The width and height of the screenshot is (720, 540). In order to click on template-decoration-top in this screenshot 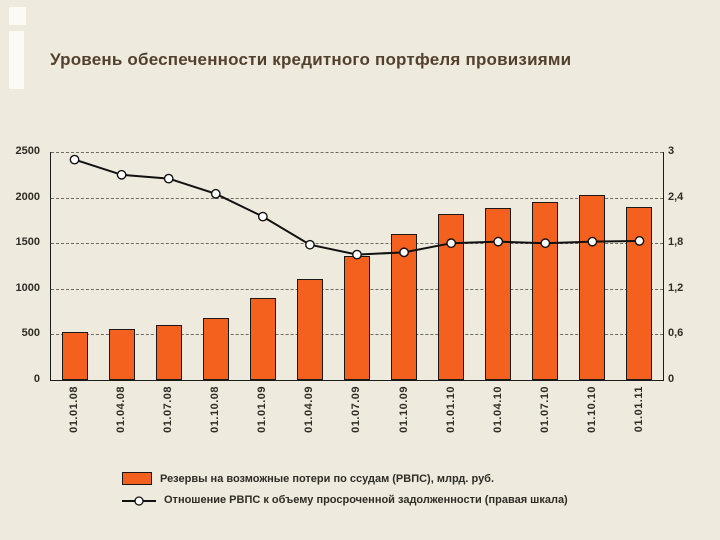, I will do `click(17, 16)`.